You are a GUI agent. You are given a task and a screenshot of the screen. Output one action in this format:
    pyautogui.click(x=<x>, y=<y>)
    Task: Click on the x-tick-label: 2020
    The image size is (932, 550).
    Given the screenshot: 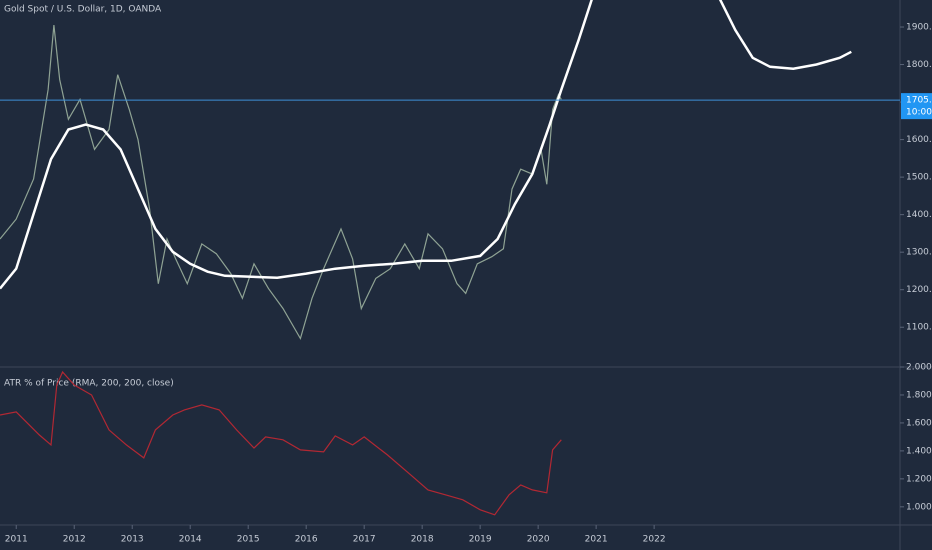 What is the action you would take?
    pyautogui.click(x=538, y=540)
    